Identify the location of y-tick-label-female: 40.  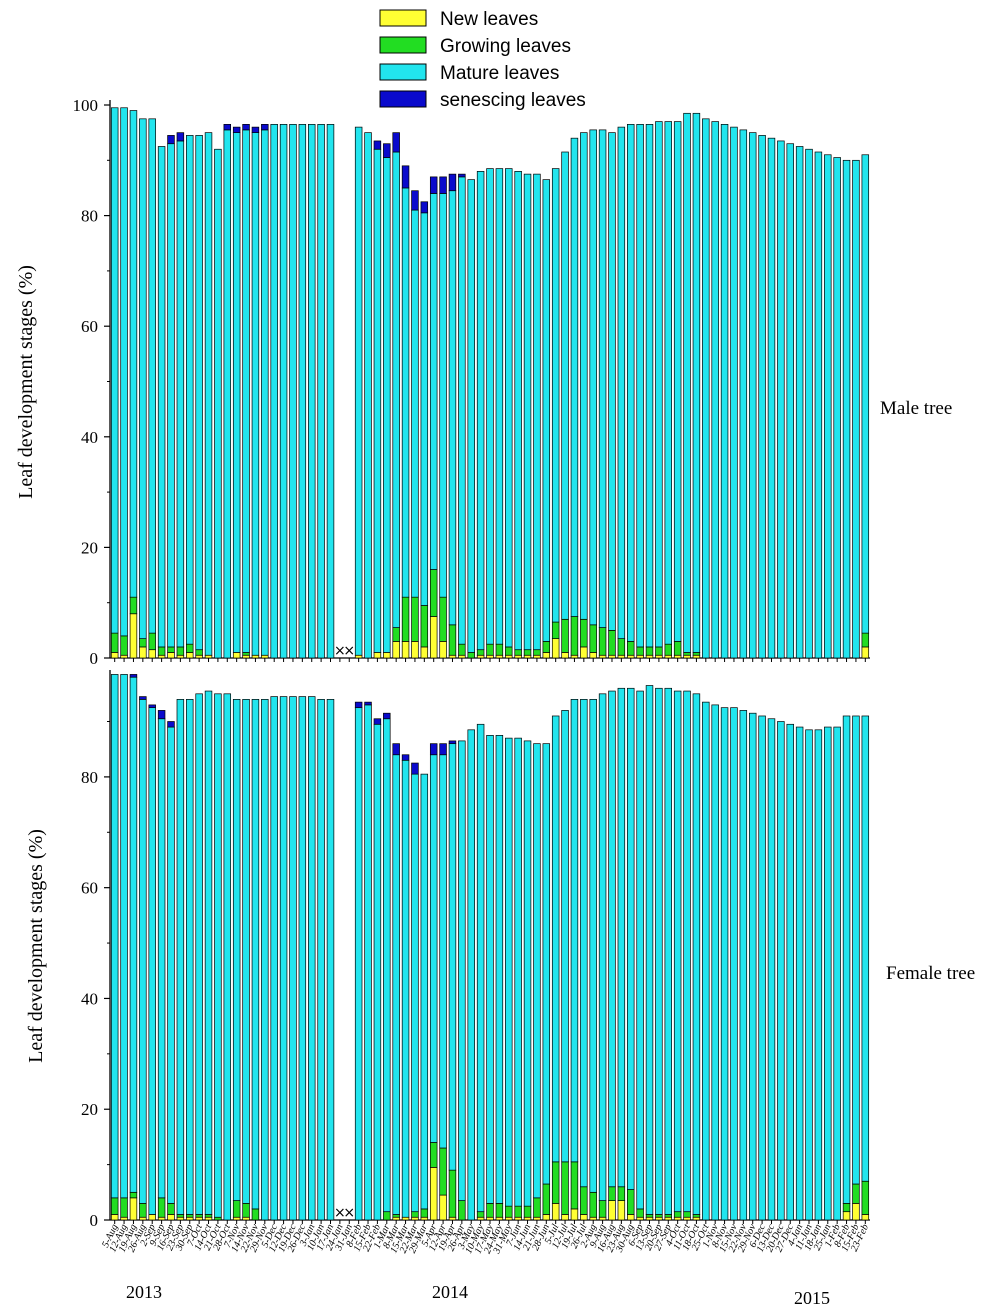
(89, 998).